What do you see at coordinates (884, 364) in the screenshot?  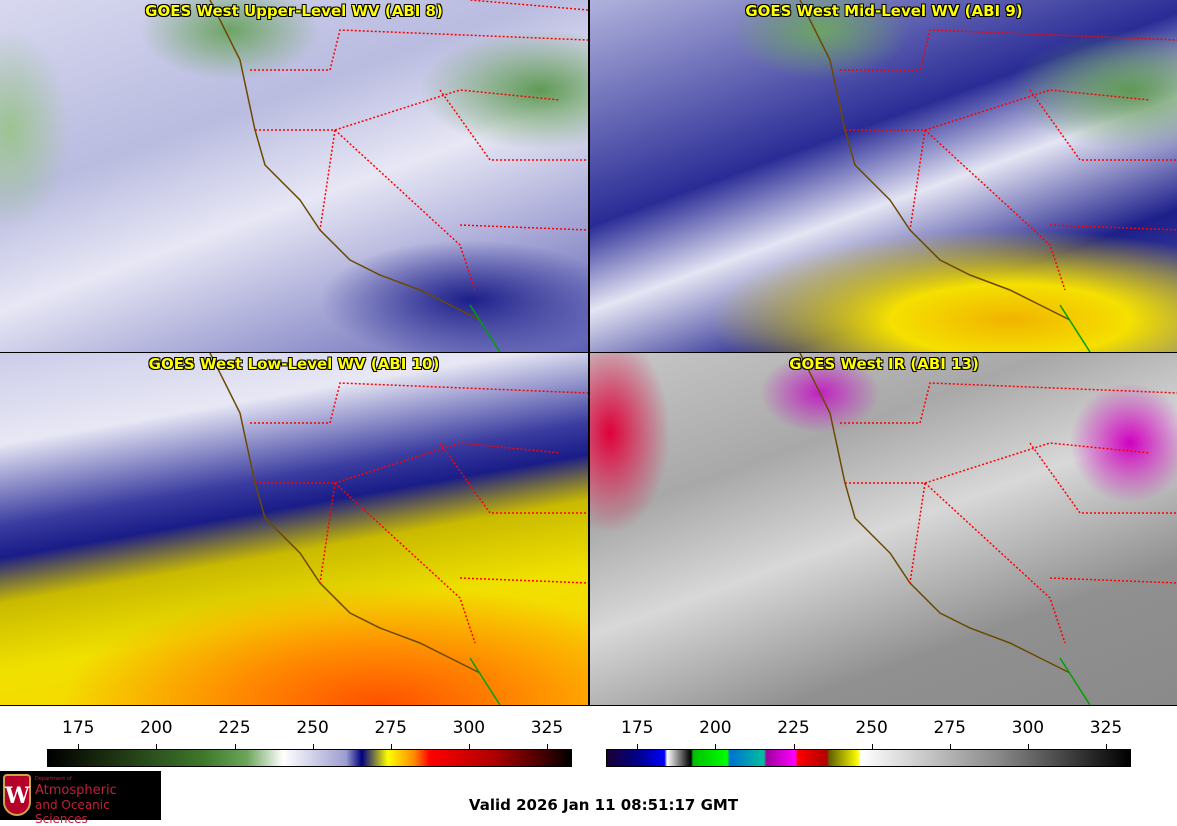 I see `panel-title: GOES West IR (ABI 13)` at bounding box center [884, 364].